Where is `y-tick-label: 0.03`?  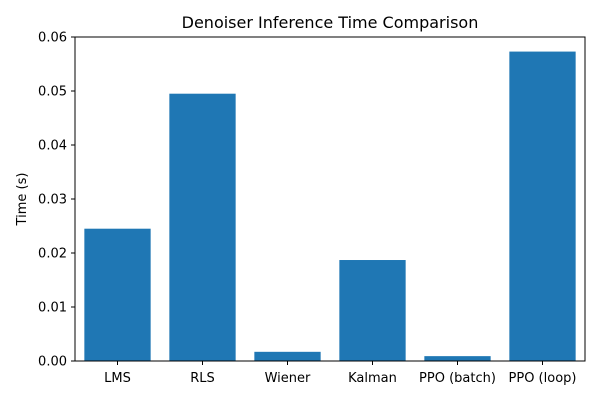
y-tick-label: 0.03 is located at coordinates (52, 200).